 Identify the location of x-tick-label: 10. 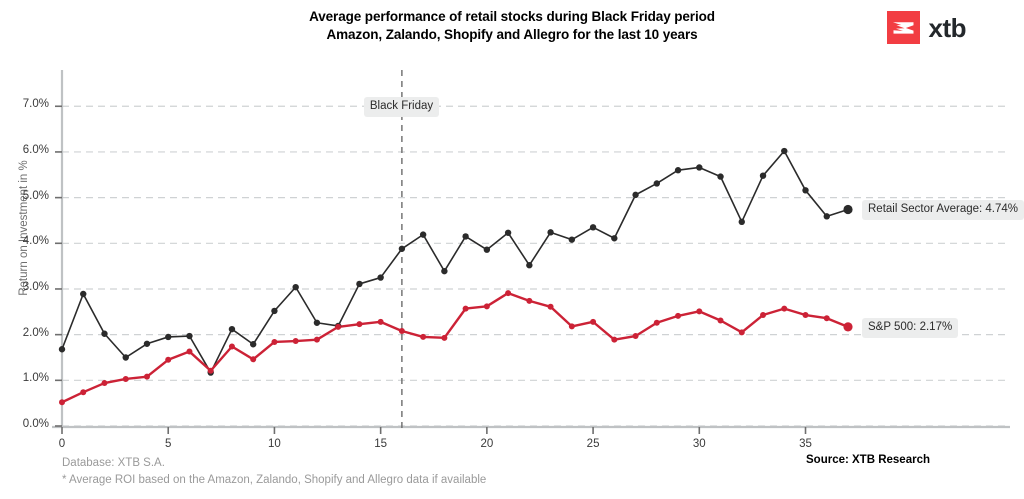
(274, 444).